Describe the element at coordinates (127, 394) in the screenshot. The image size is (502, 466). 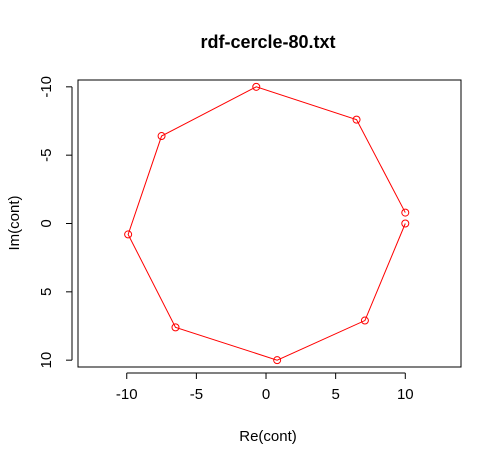
I see `x-tick-label: -10` at that location.